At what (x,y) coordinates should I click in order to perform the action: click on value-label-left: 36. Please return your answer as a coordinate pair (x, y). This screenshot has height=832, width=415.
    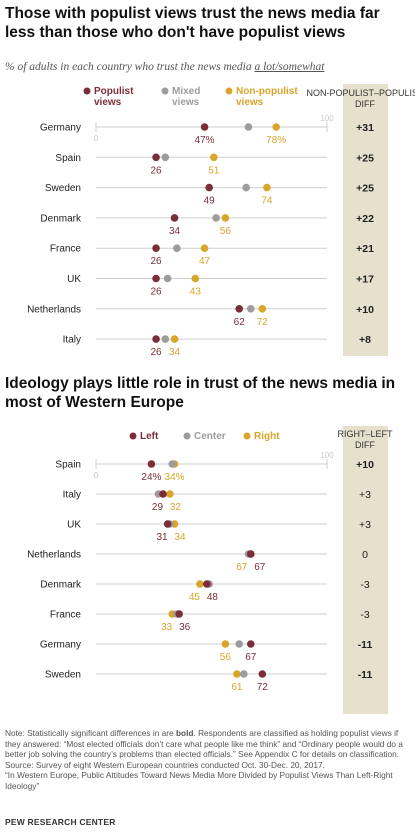
    Looking at the image, I should click on (185, 627).